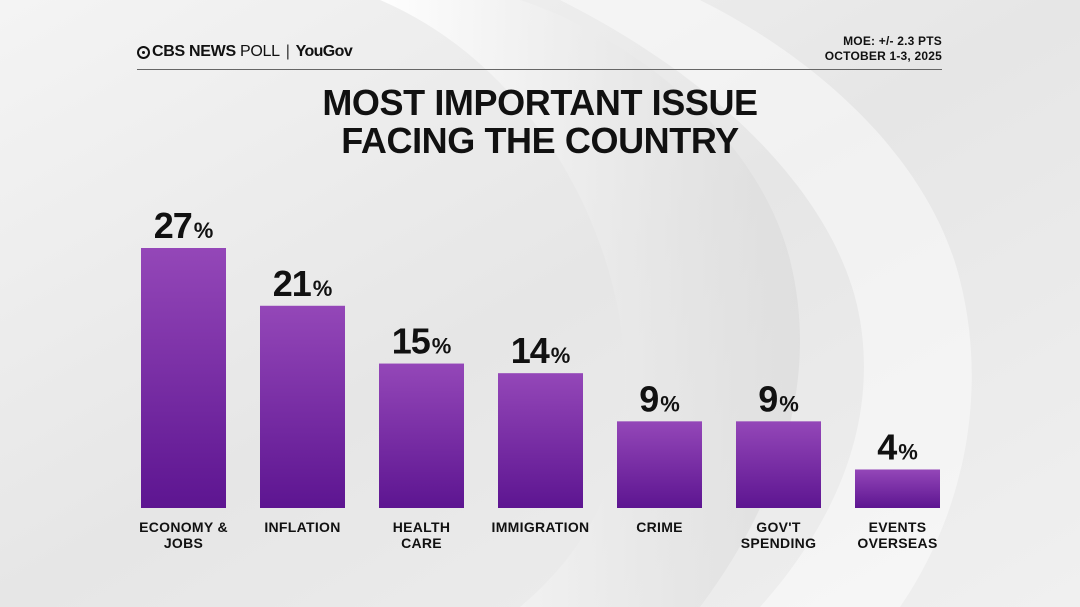 This screenshot has height=607, width=1080. Describe the element at coordinates (540, 140) in the screenshot. I see `chart-title-line-2: FACING THE COUNTRY` at that location.